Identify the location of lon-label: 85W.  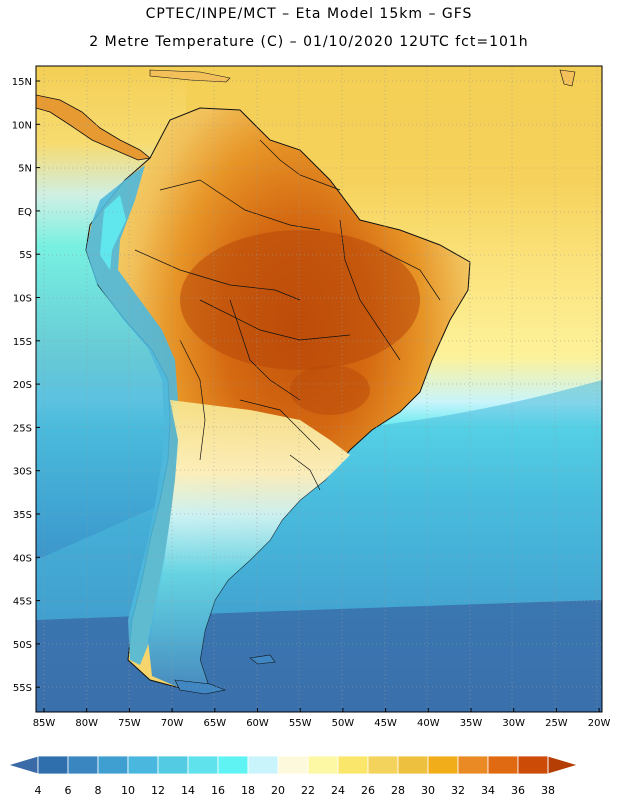
(44, 723).